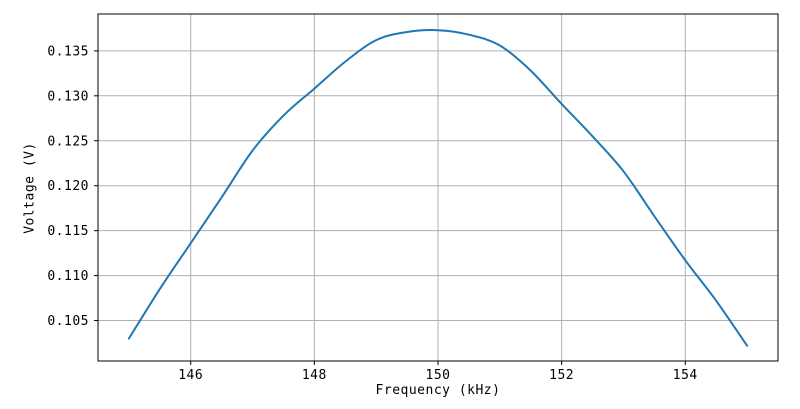  Describe the element at coordinates (190, 375) in the screenshot. I see `x-tick-label: 146` at that location.